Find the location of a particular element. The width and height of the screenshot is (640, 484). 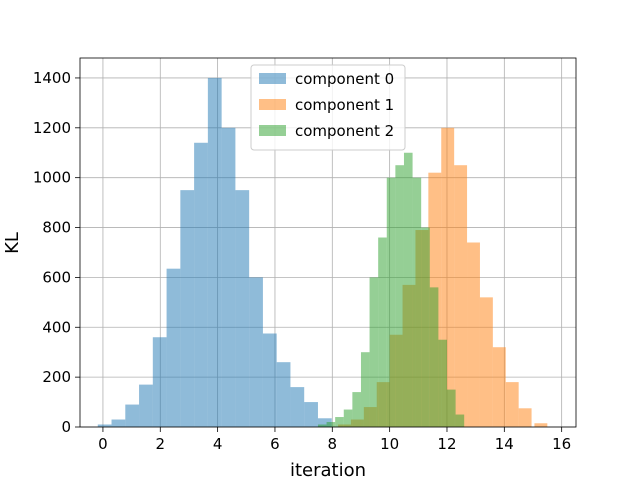

x-tick-label: 0 is located at coordinates (103, 444).